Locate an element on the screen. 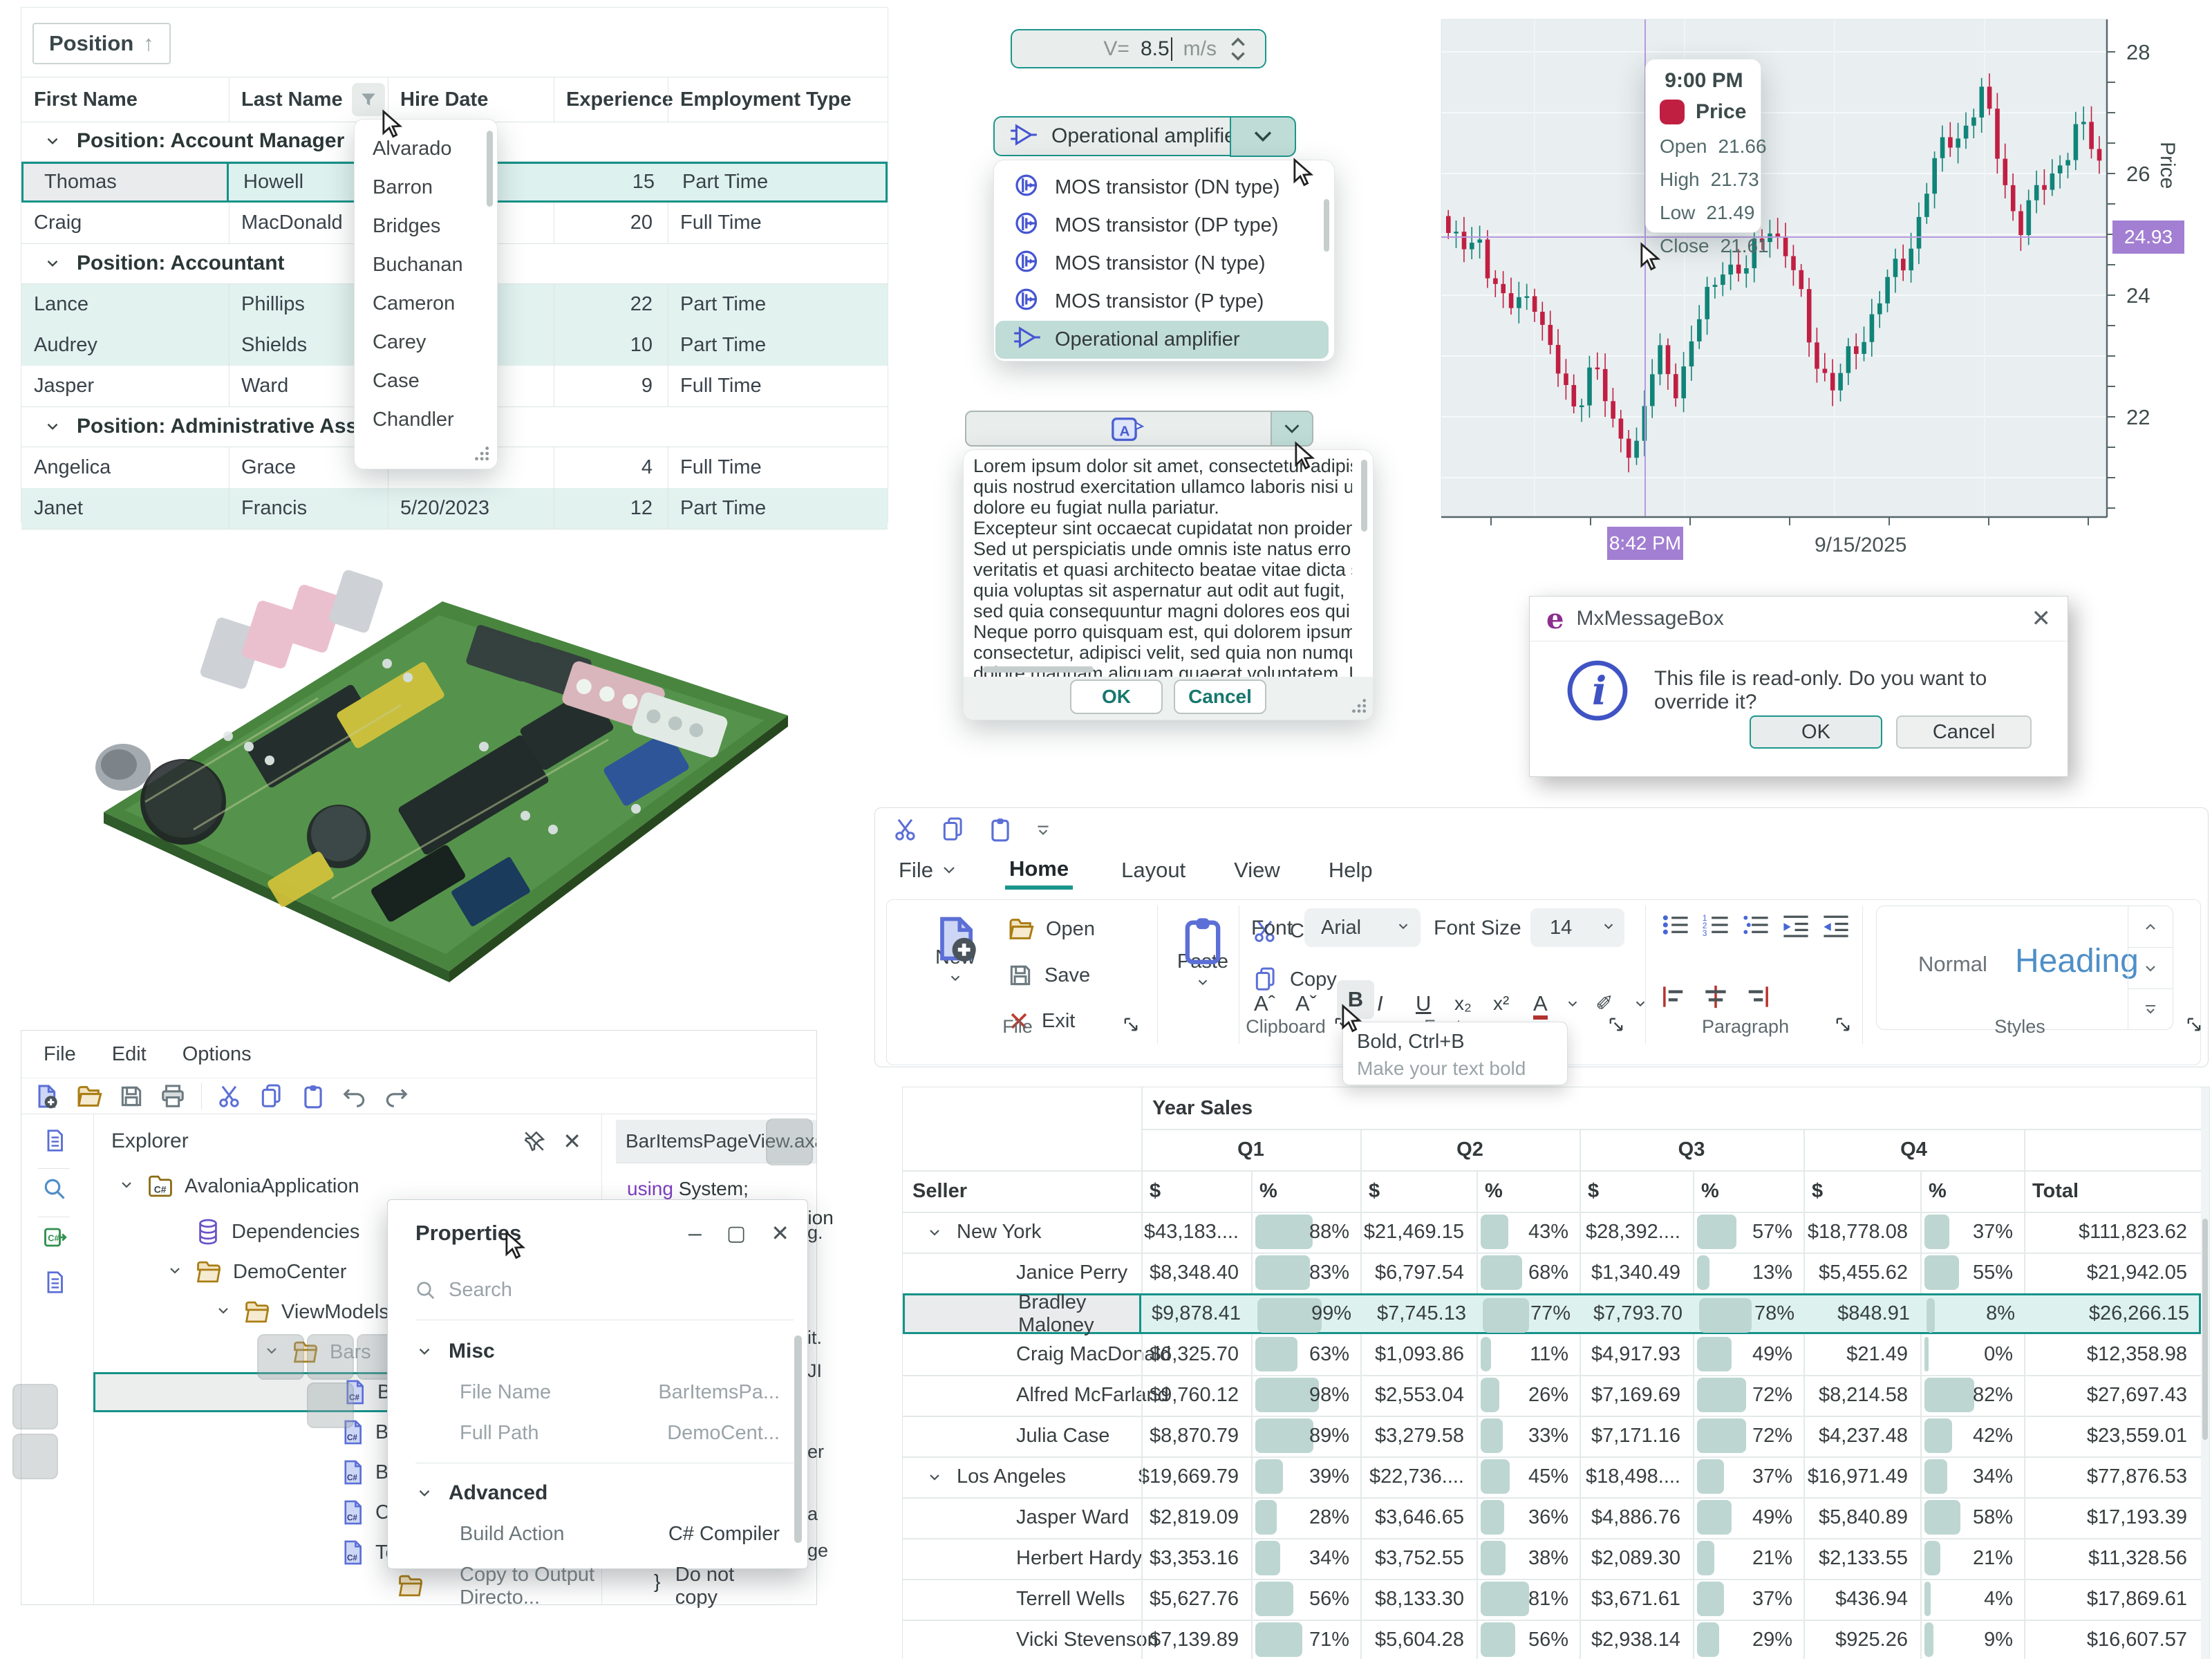  filter-item: Carey is located at coordinates (400, 341).